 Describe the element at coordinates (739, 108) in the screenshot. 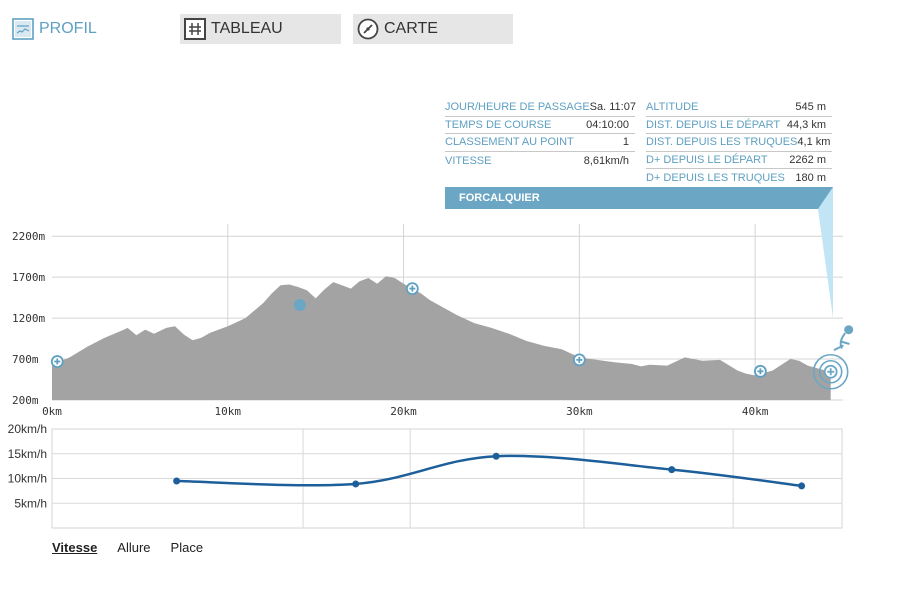

I see `info-row: ALTITUDE 545 m` at that location.